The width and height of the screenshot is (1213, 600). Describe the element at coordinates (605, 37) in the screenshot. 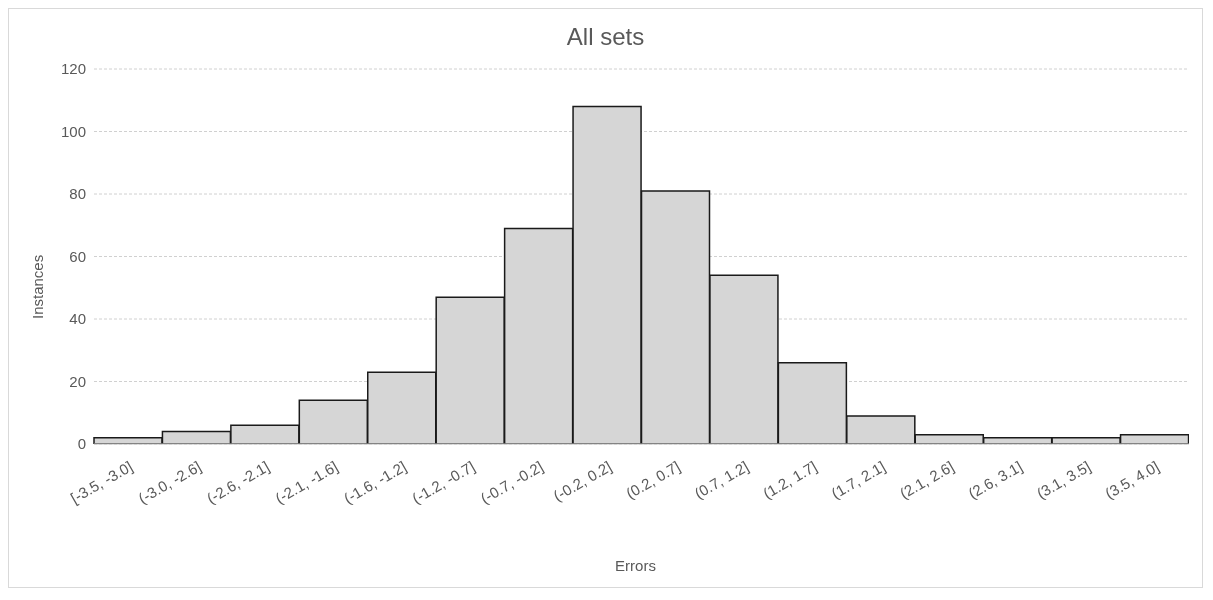

I see `chart-title: All sets` at that location.